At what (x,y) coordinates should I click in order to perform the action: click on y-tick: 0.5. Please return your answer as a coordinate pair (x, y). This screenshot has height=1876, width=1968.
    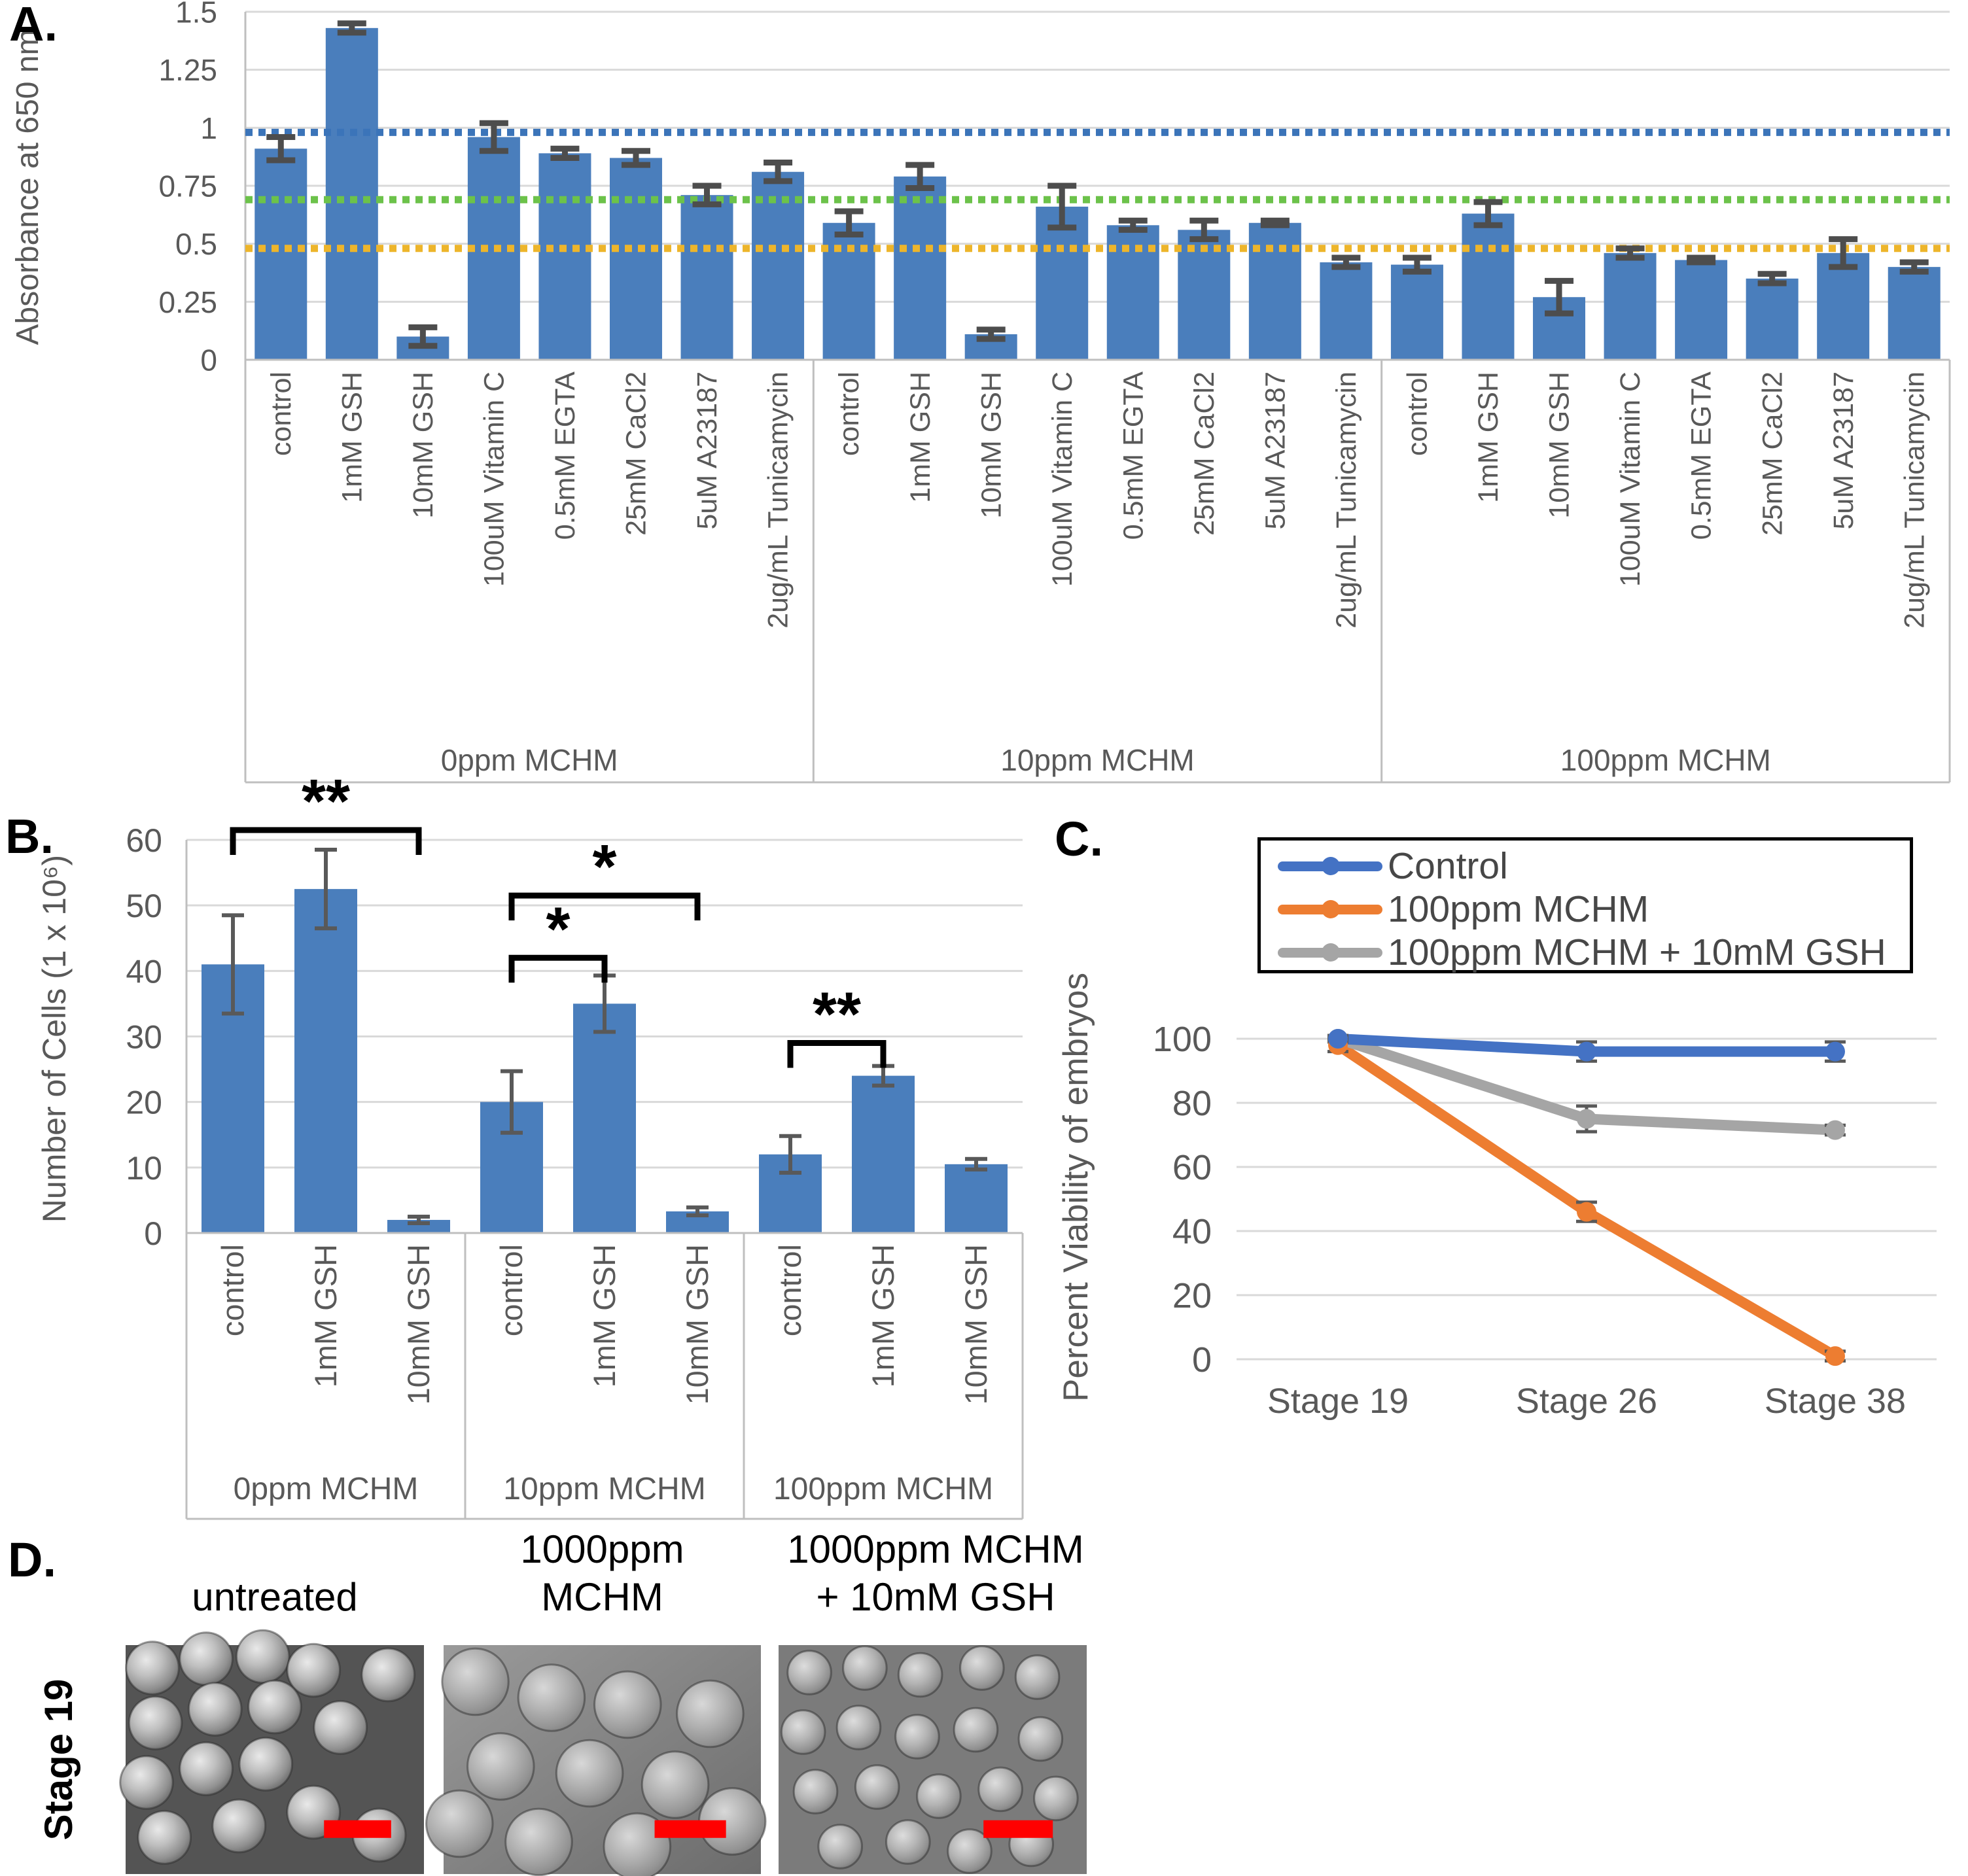
    Looking at the image, I should click on (196, 244).